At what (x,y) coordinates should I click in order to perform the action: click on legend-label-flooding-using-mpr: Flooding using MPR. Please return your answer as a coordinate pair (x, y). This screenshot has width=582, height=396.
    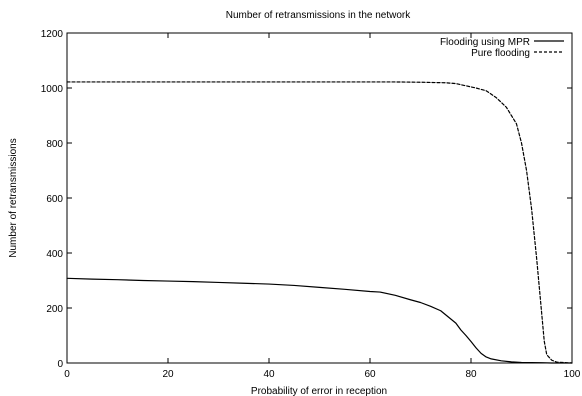
    Looking at the image, I should click on (485, 42).